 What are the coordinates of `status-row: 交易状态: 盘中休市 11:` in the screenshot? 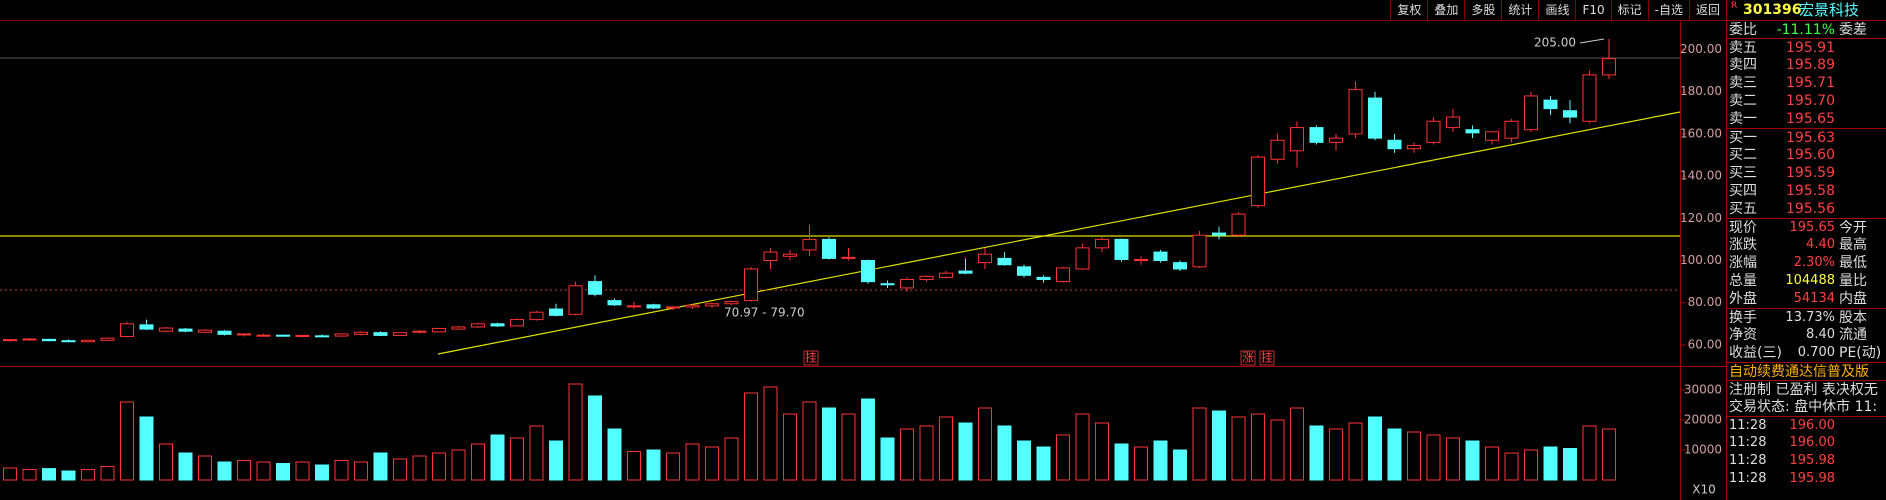 It's located at (1806, 407).